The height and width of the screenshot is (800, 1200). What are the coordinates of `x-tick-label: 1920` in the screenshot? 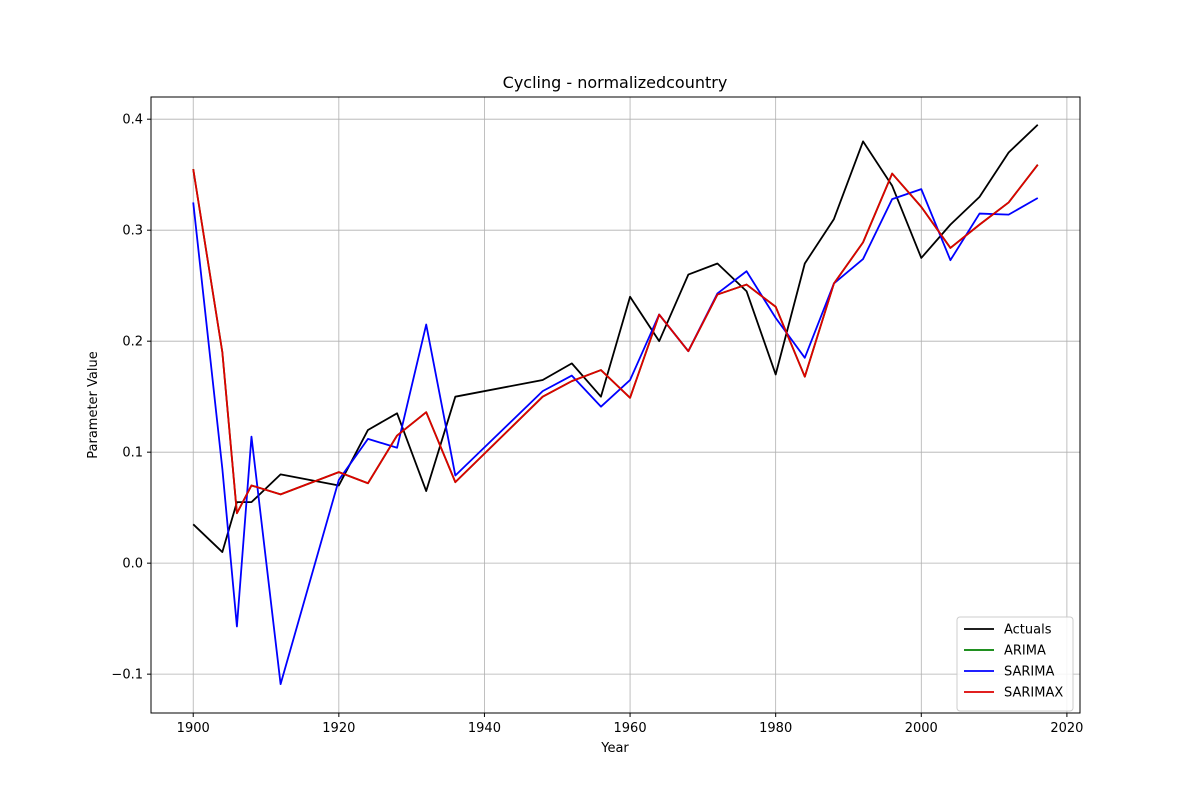 It's located at (338, 728).